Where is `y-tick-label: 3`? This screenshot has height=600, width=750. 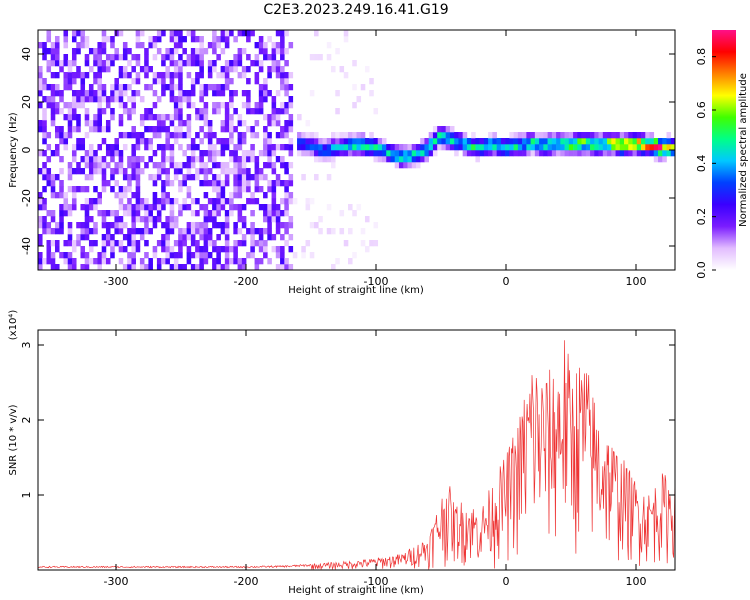 y-tick-label: 3 is located at coordinates (26, 345).